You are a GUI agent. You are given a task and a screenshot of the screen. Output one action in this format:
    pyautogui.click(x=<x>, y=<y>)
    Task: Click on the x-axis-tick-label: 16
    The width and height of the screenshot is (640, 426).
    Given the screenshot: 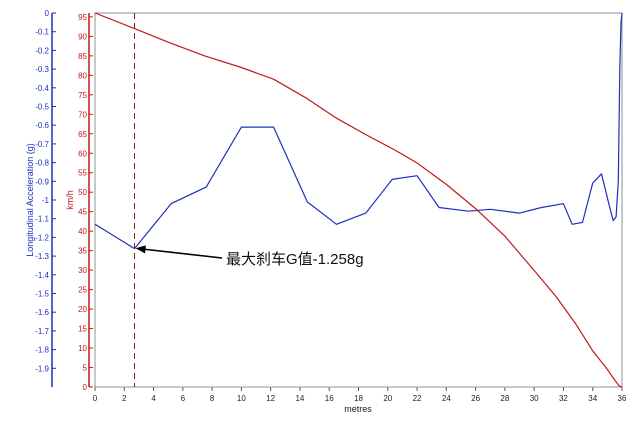 What is the action you would take?
    pyautogui.click(x=329, y=398)
    